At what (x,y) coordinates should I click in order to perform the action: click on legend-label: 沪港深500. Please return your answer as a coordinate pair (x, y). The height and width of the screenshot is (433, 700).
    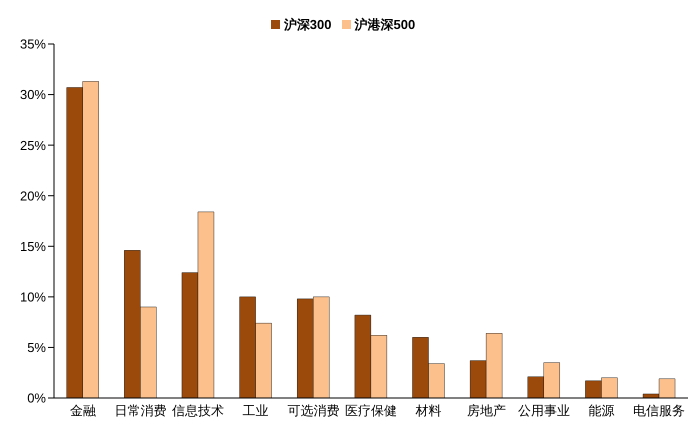
    Looking at the image, I should click on (385, 24).